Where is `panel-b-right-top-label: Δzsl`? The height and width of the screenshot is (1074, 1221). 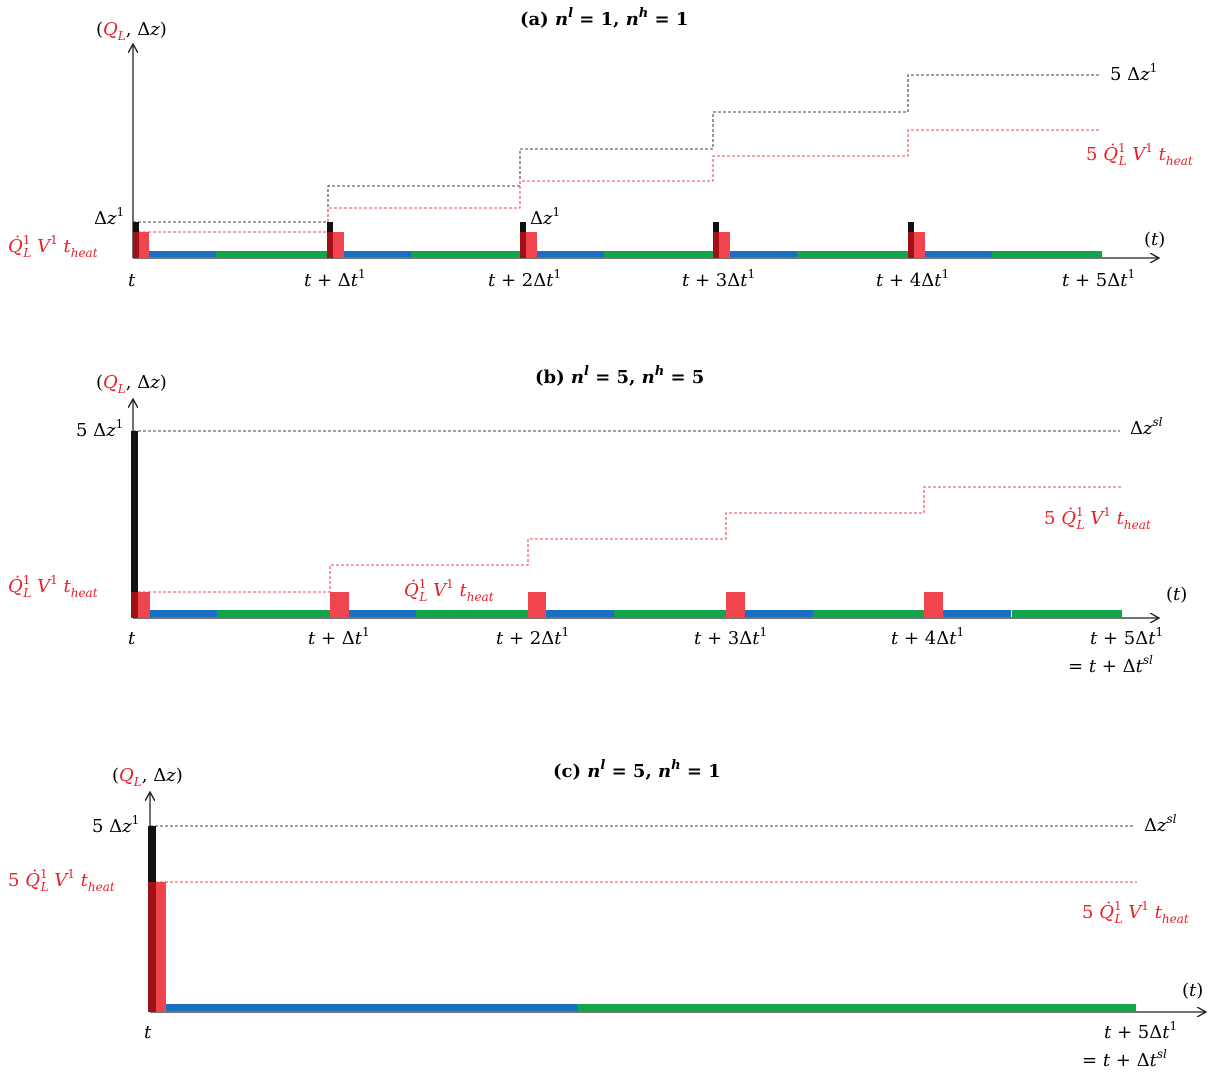
panel-b-right-top-label: Δzsl is located at coordinates (1146, 427).